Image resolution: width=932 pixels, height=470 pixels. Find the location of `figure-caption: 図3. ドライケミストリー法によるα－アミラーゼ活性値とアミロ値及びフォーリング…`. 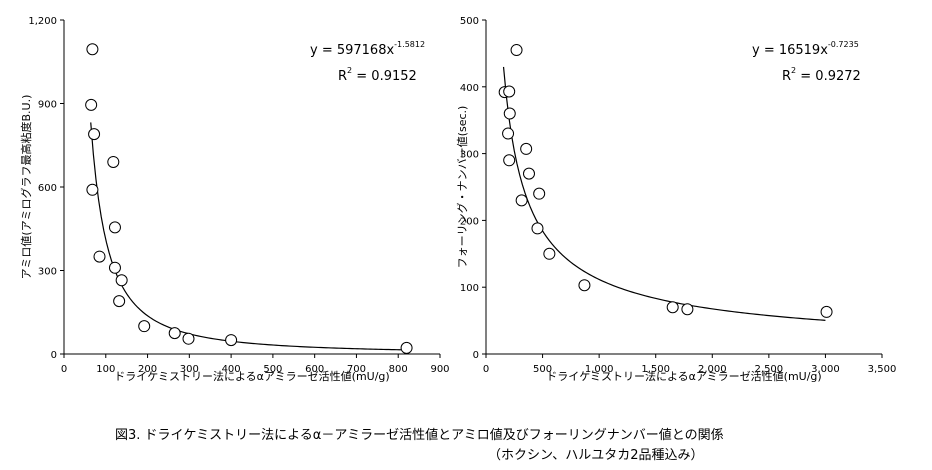

figure-caption: 図3. ドライケミストリー法によるα－アミラーゼ活性値とアミロ値及びフォーリング… is located at coordinates (419, 435).